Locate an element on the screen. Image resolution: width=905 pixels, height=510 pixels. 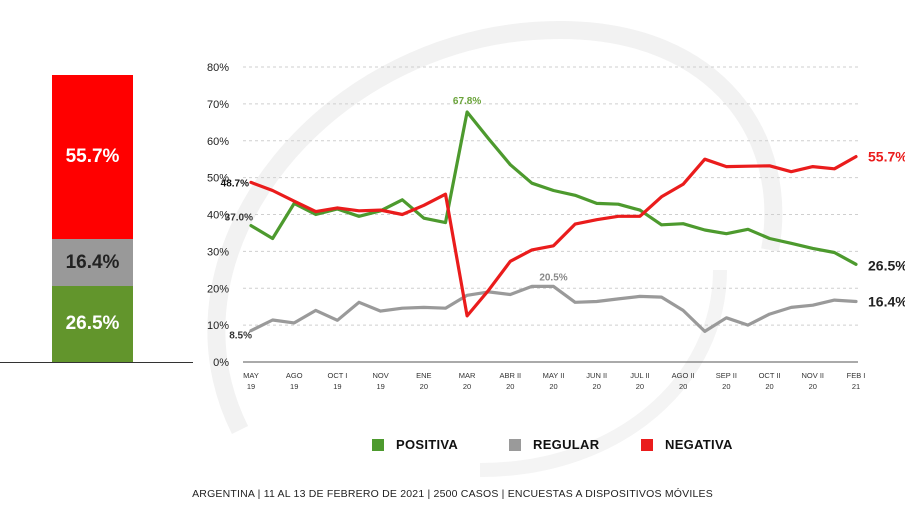
legend-swatch-negativa is located at coordinates (647, 444).